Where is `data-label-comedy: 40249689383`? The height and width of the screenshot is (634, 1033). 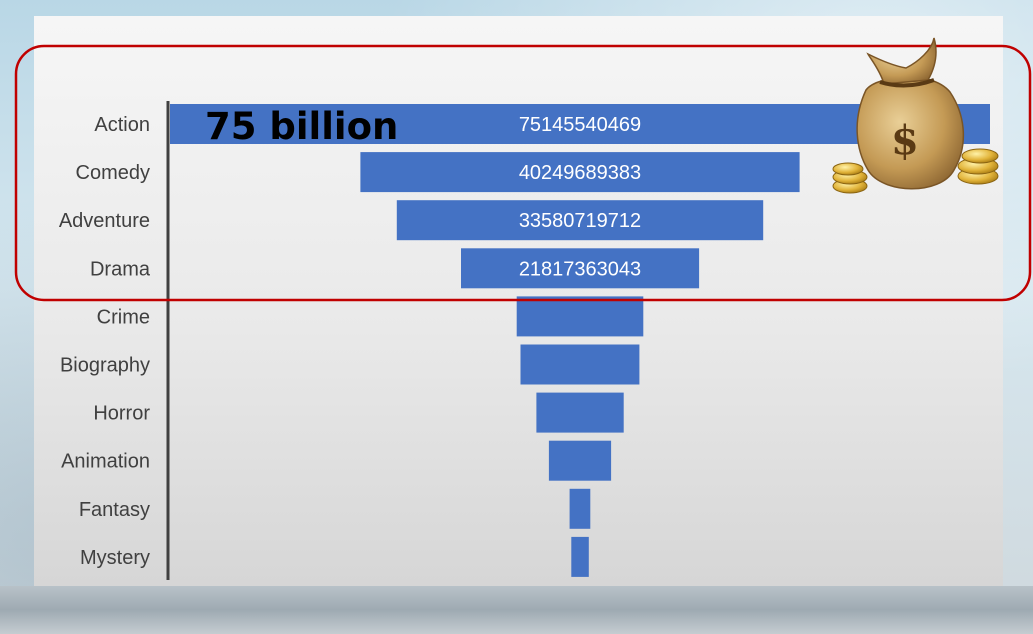 data-label-comedy: 40249689383 is located at coordinates (580, 173).